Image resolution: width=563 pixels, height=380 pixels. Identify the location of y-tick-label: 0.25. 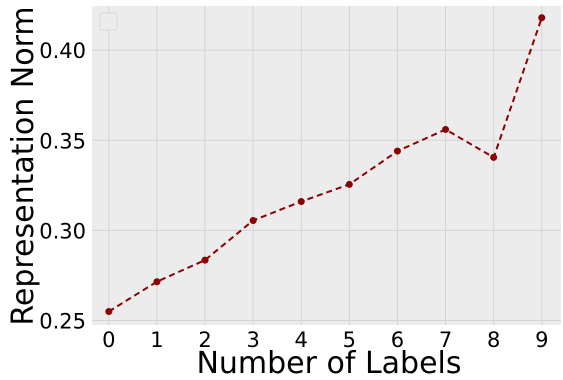
(62, 321).